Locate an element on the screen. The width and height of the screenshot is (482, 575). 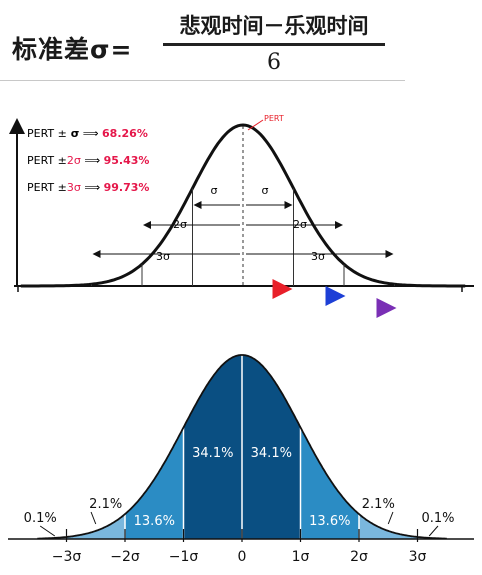
fraction-bar is located at coordinates (274, 44).